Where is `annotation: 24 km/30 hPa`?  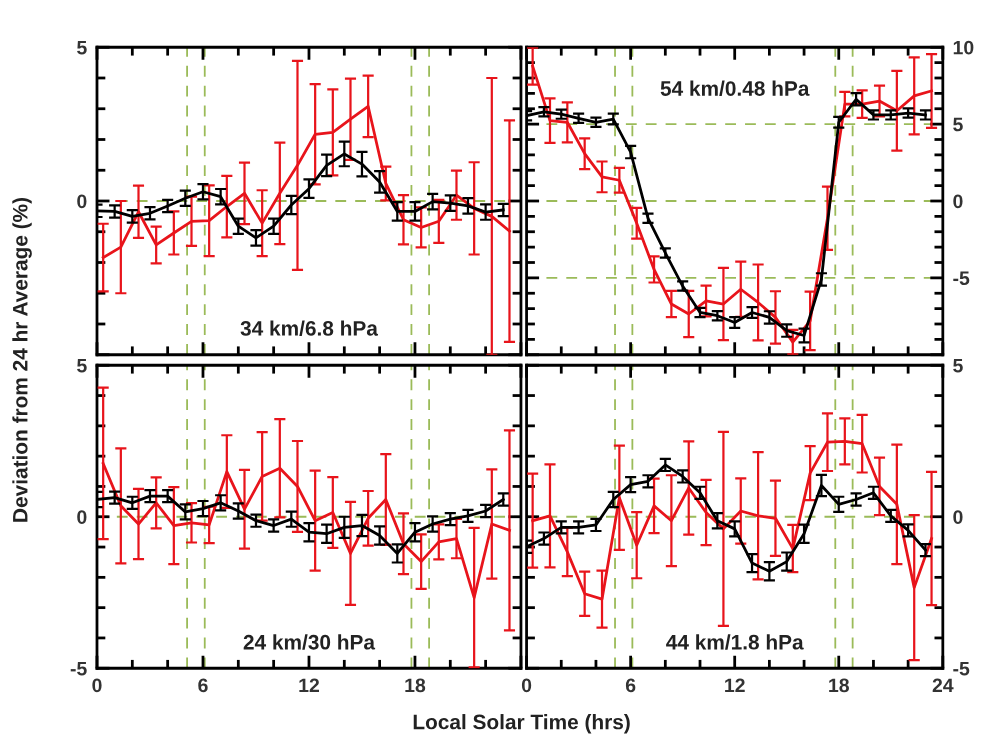
annotation: 24 km/30 hPa is located at coordinates (309, 642).